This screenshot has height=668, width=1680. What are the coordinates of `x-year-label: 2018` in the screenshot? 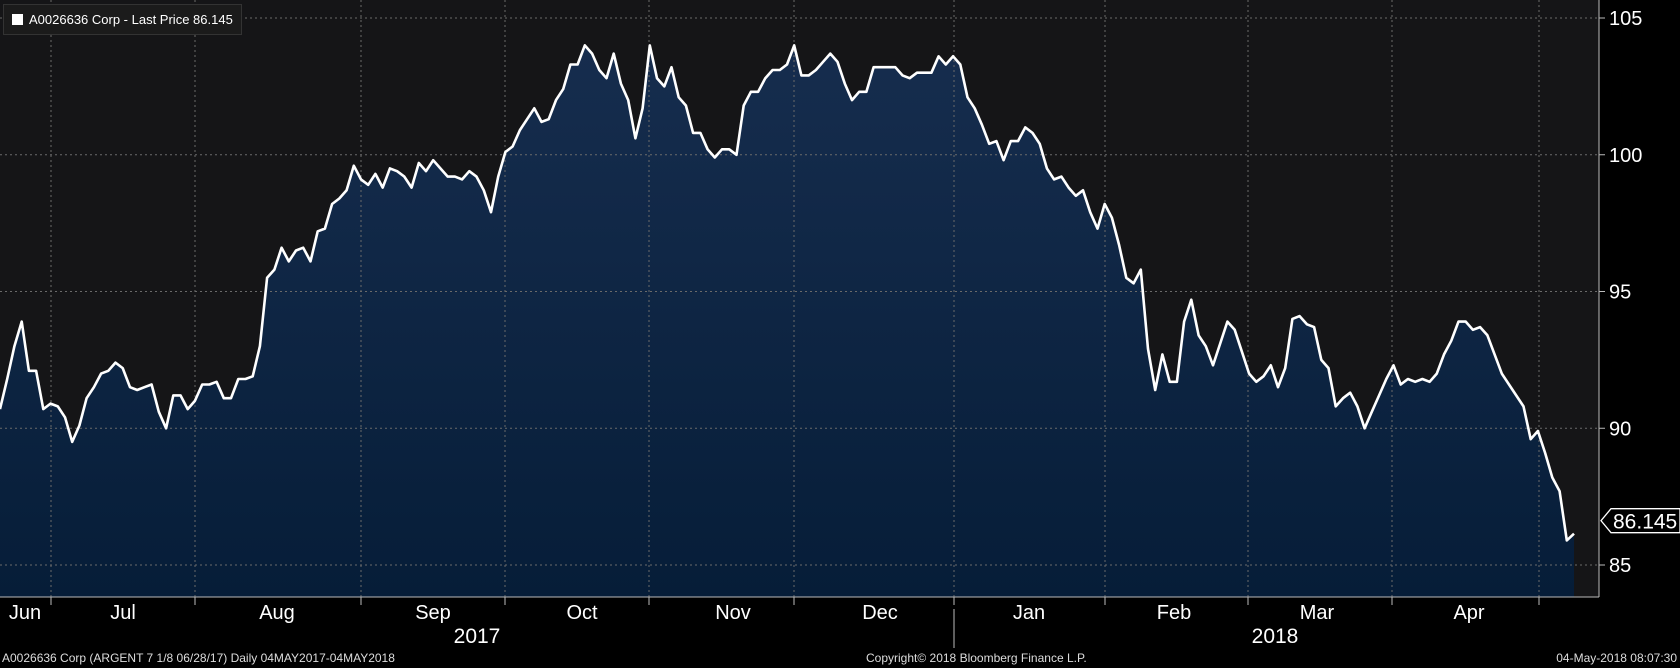 It's located at (1275, 636).